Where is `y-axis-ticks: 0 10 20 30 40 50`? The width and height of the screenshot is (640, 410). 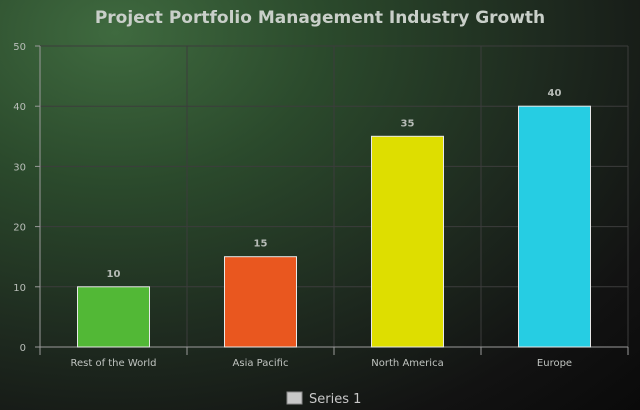 y-axis-ticks: 0 10 20 30 40 50 is located at coordinates (19, 198).